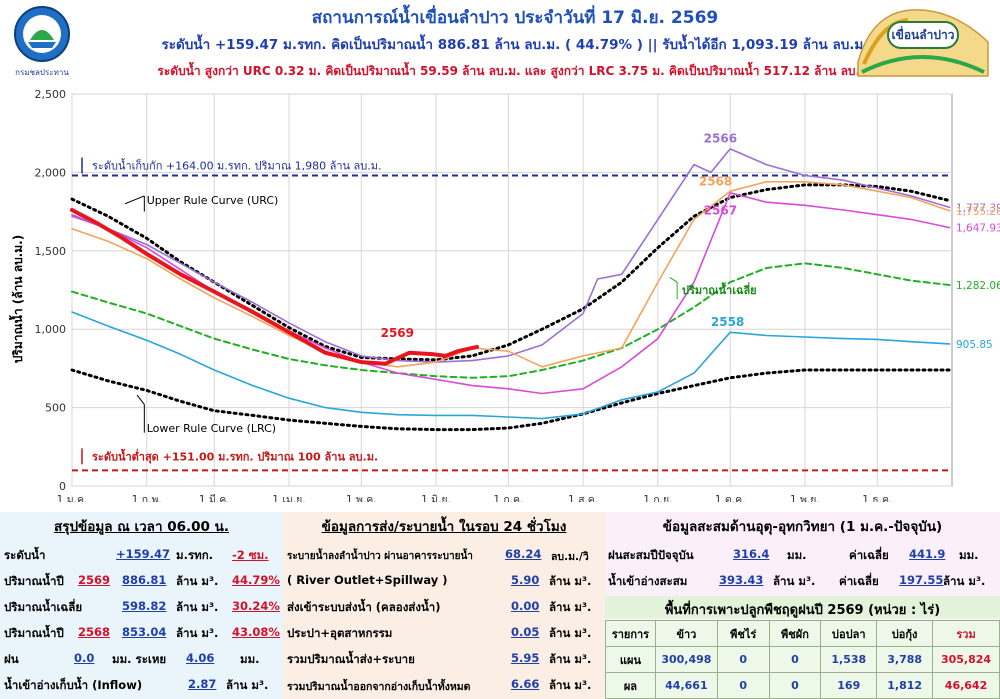 This screenshot has height=699, width=1000. What do you see at coordinates (630, 633) in the screenshot?
I see `crop-header-item: รายการ` at bounding box center [630, 633].